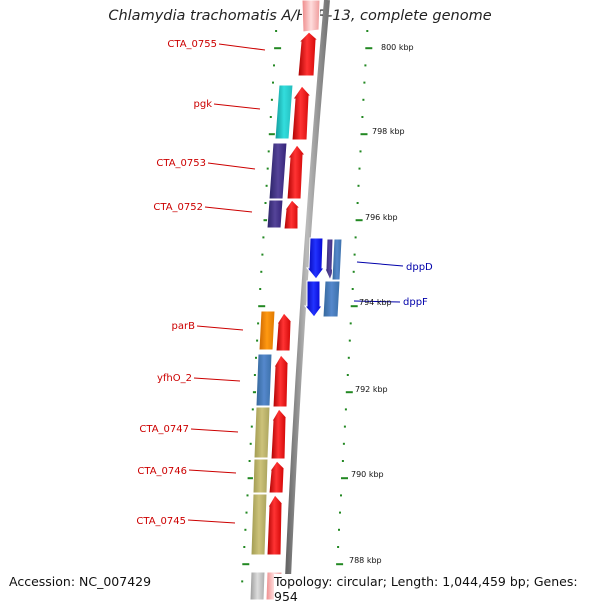 The image size is (600, 604). What do you see at coordinates (415, 302) in the screenshot?
I see `gene-label-dppf: dppF` at bounding box center [415, 302].